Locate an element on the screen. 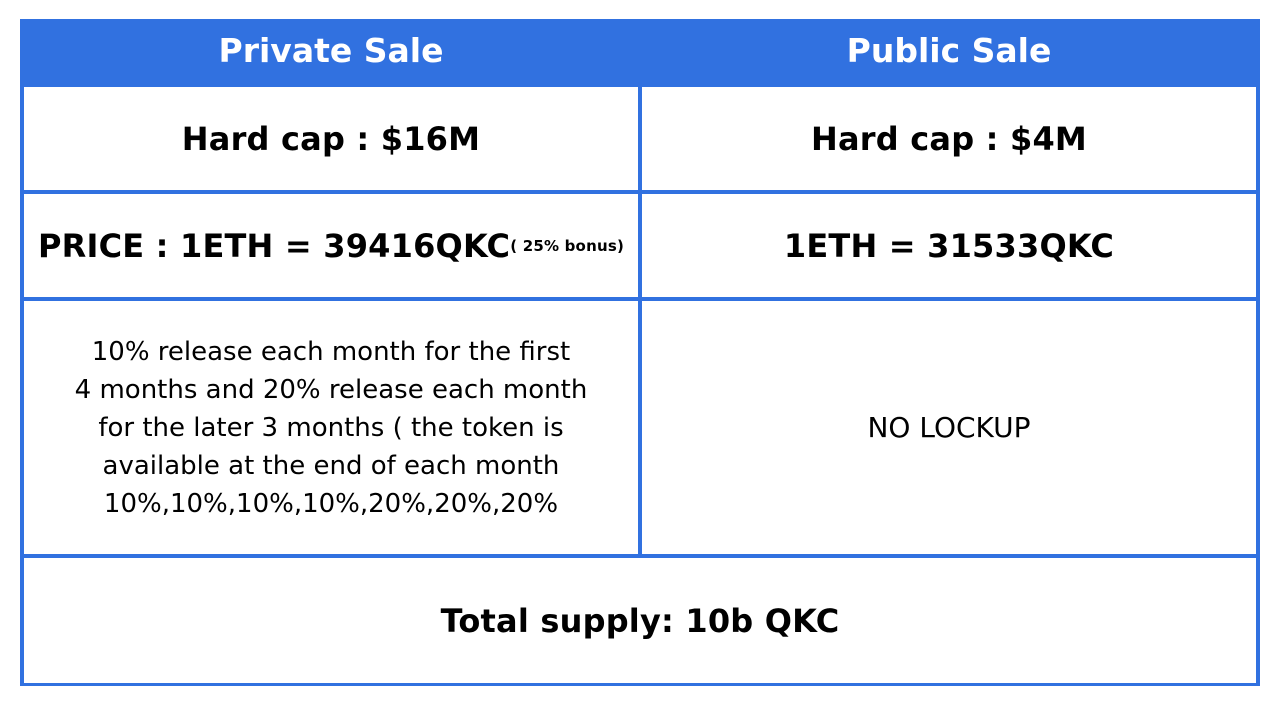 This screenshot has width=1280, height=703. lockup-line: 4 months and 20% release each month is located at coordinates (331, 389).